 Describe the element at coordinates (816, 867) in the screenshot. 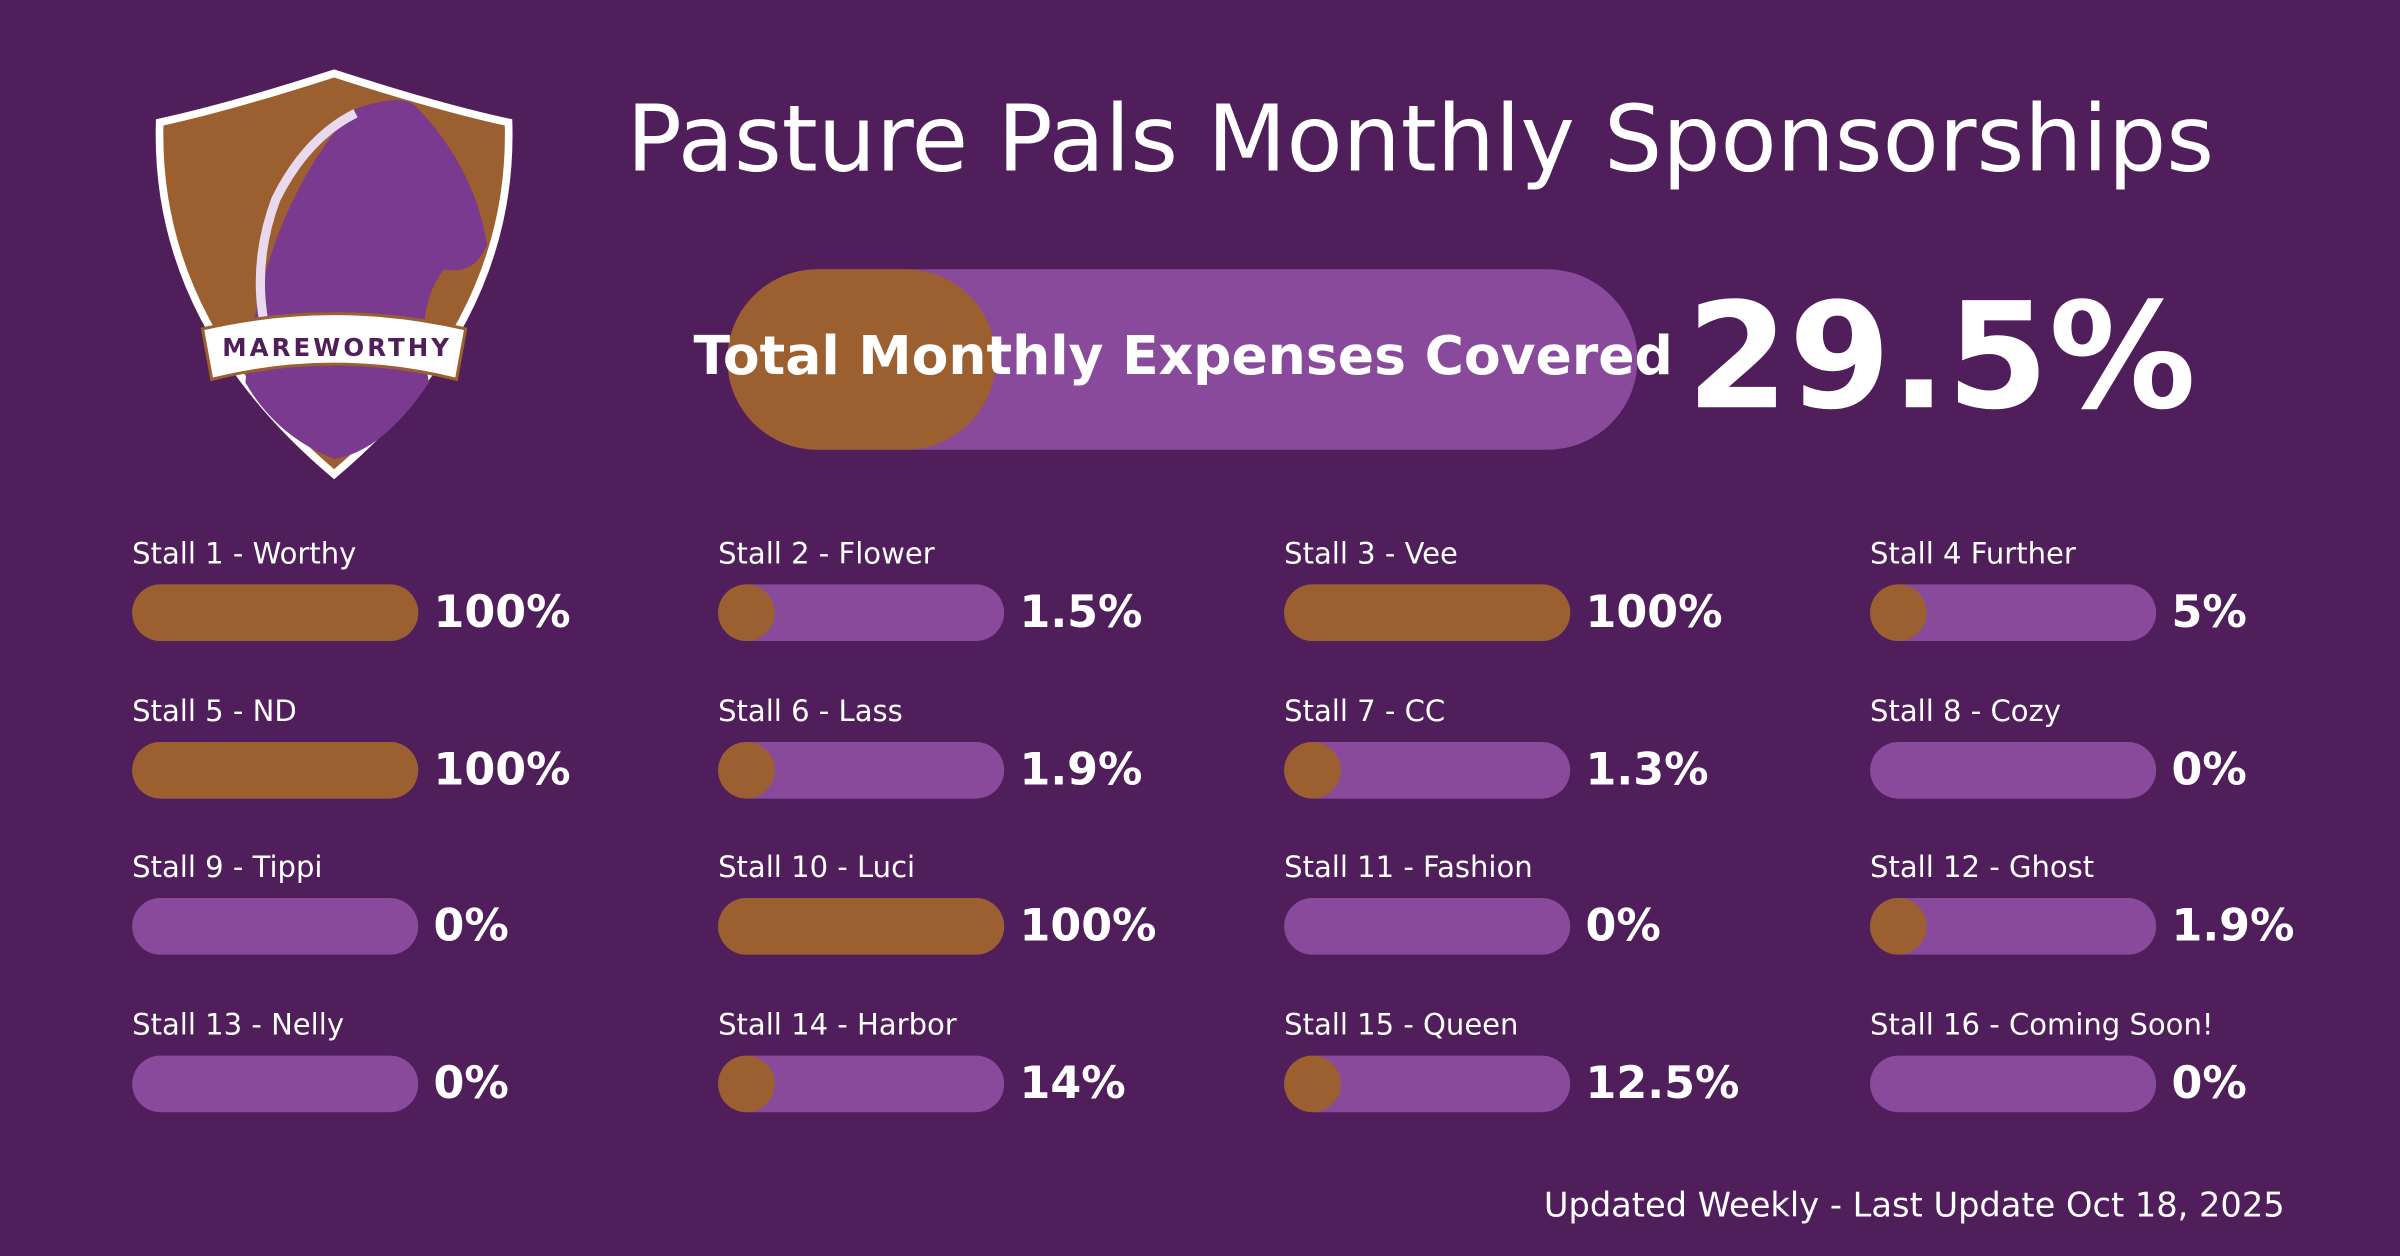

I see `stall-label: Stall 10 - Luci` at that location.